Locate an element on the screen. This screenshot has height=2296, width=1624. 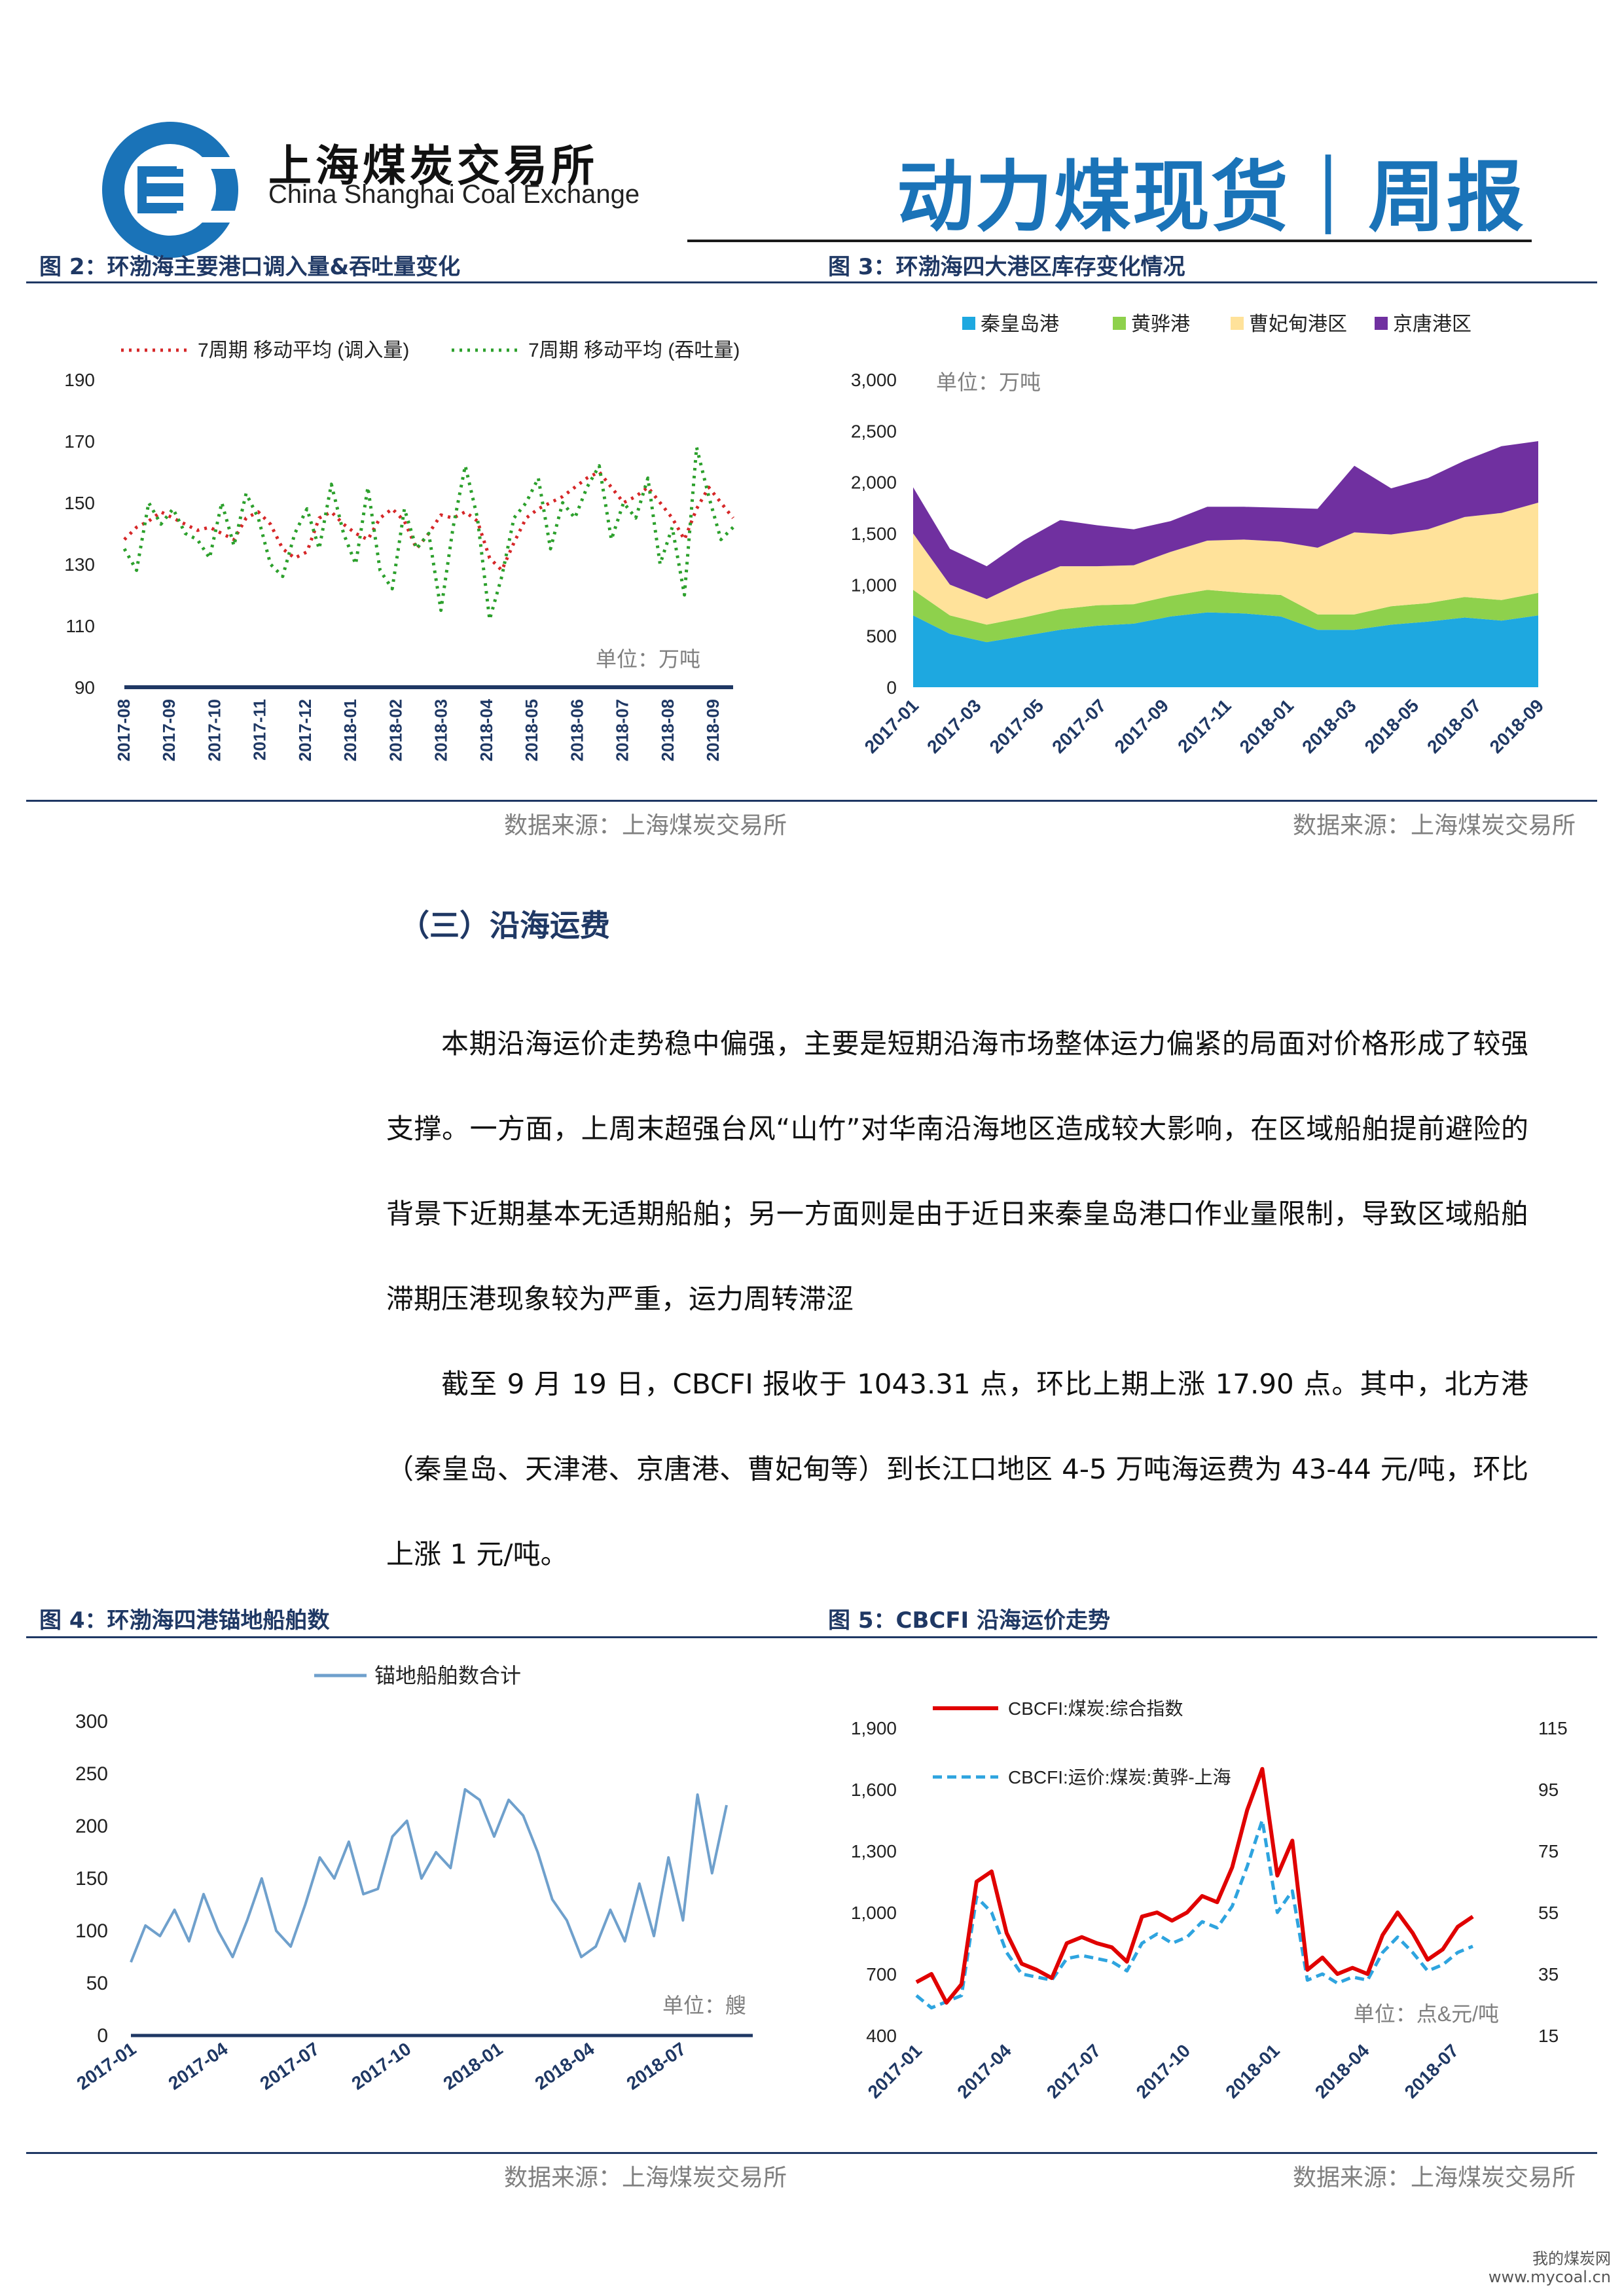
fig3-ytick: 1,500 is located at coordinates (874, 534).